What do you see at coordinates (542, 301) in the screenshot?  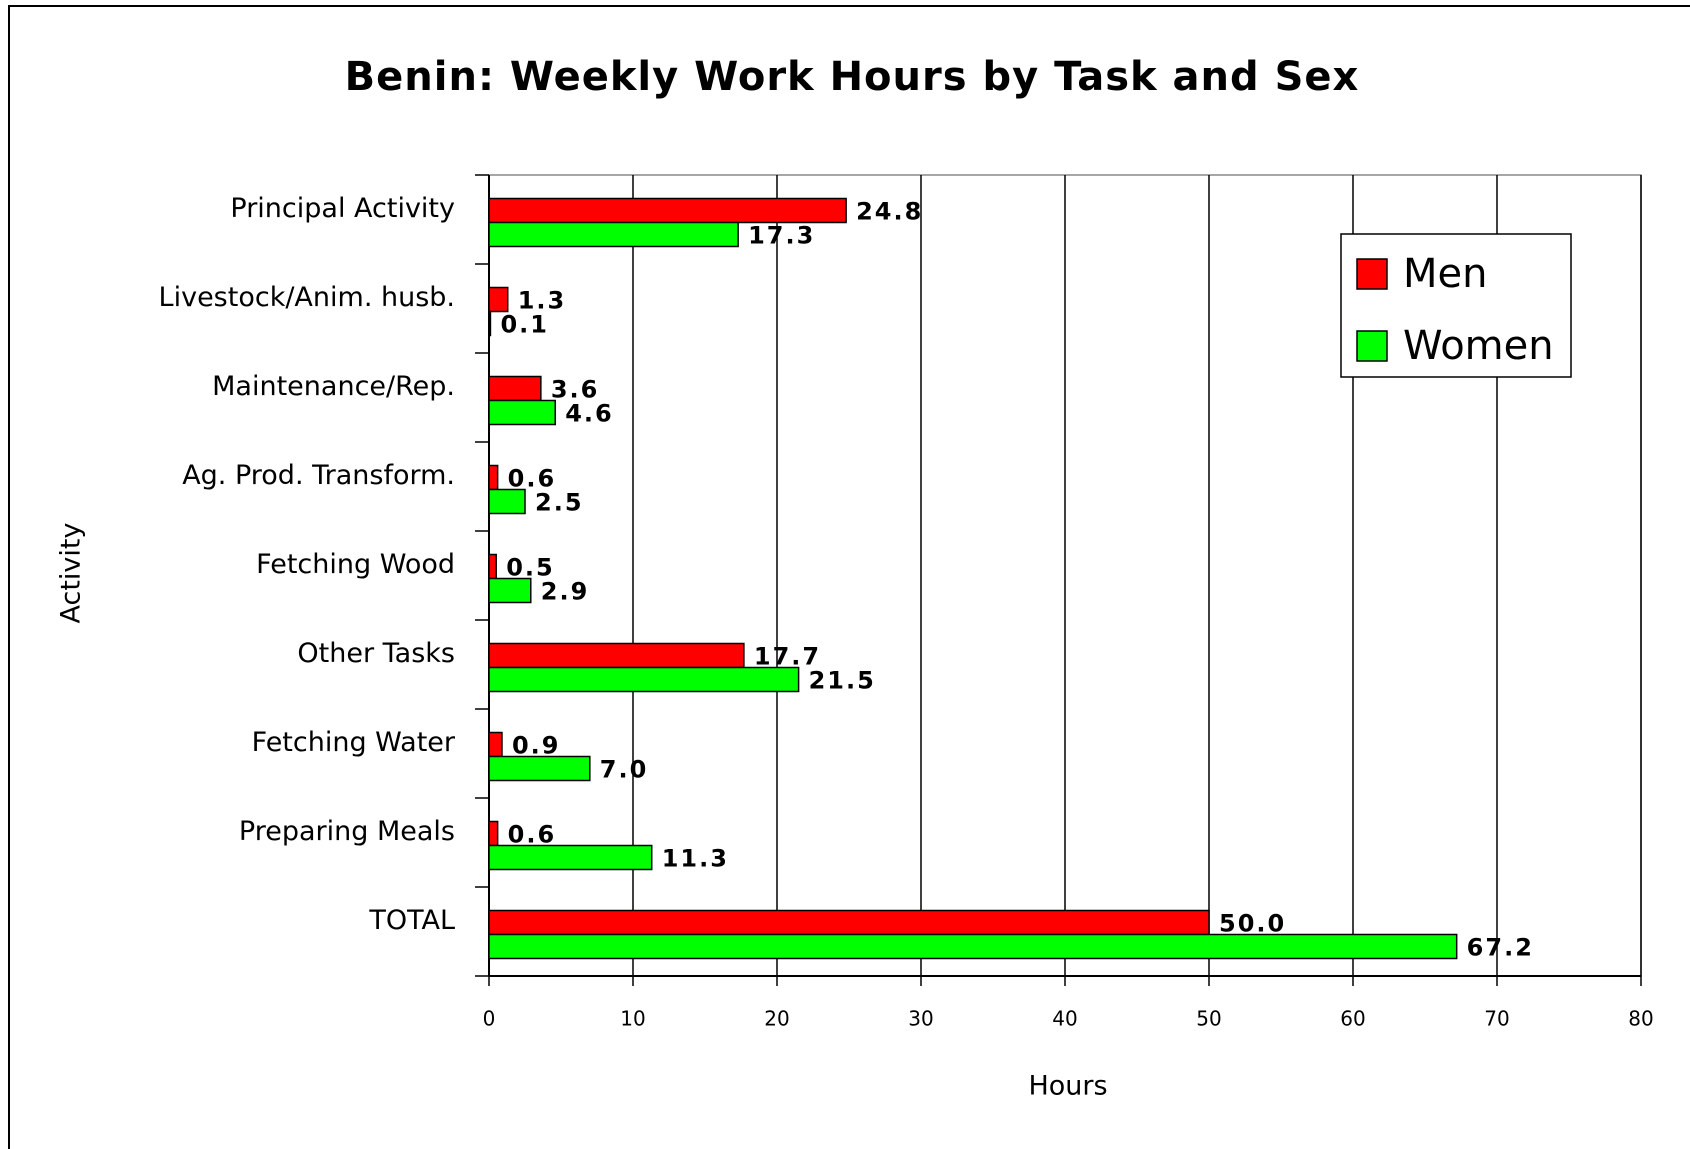 I see `data-label: 1.3` at bounding box center [542, 301].